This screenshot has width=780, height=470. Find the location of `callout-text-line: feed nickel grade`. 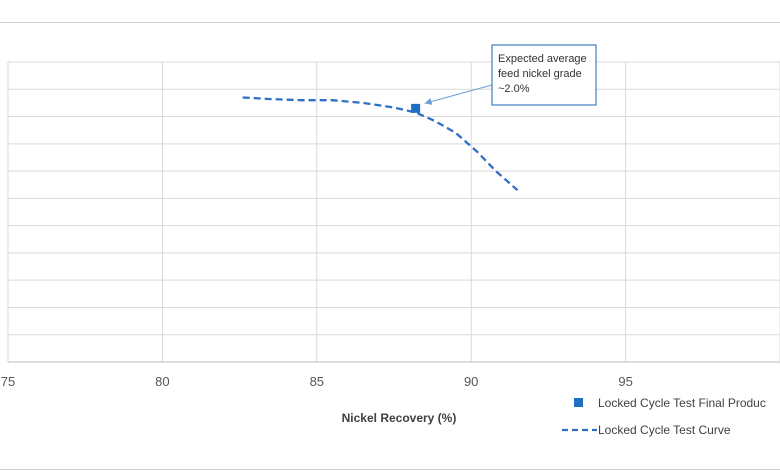

callout-text-line: feed nickel grade is located at coordinates (540, 74).